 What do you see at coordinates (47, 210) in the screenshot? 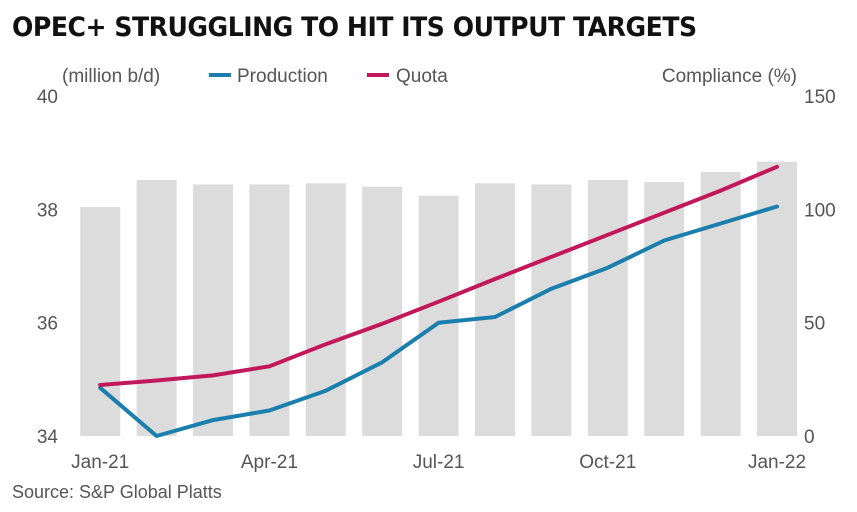
I see `left-tick-label: 38` at bounding box center [47, 210].